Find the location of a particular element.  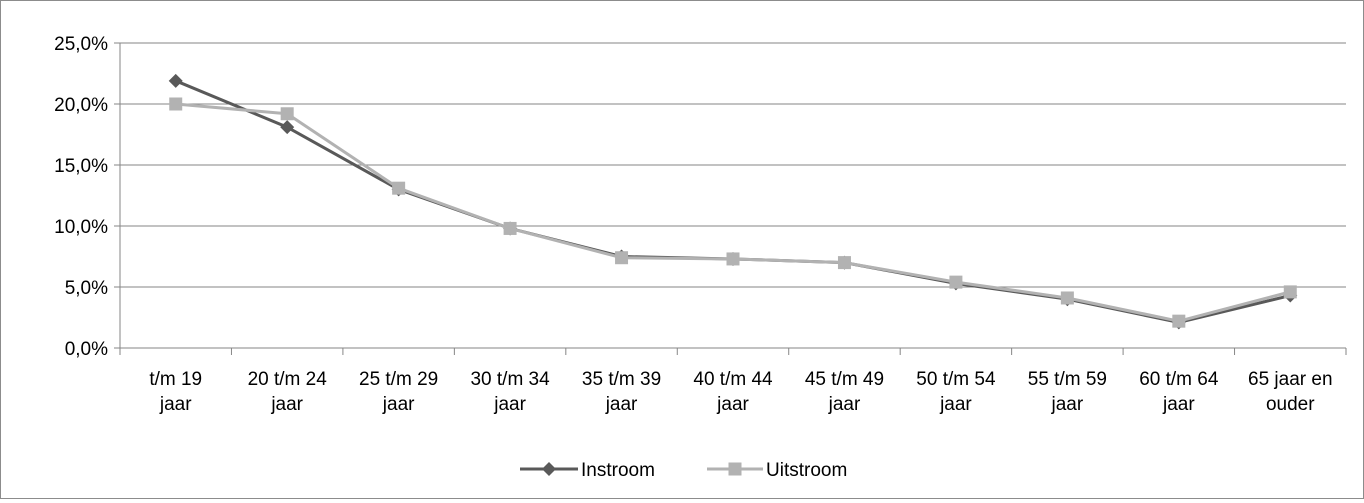

legend-label: Uitstroom is located at coordinates (806, 470).